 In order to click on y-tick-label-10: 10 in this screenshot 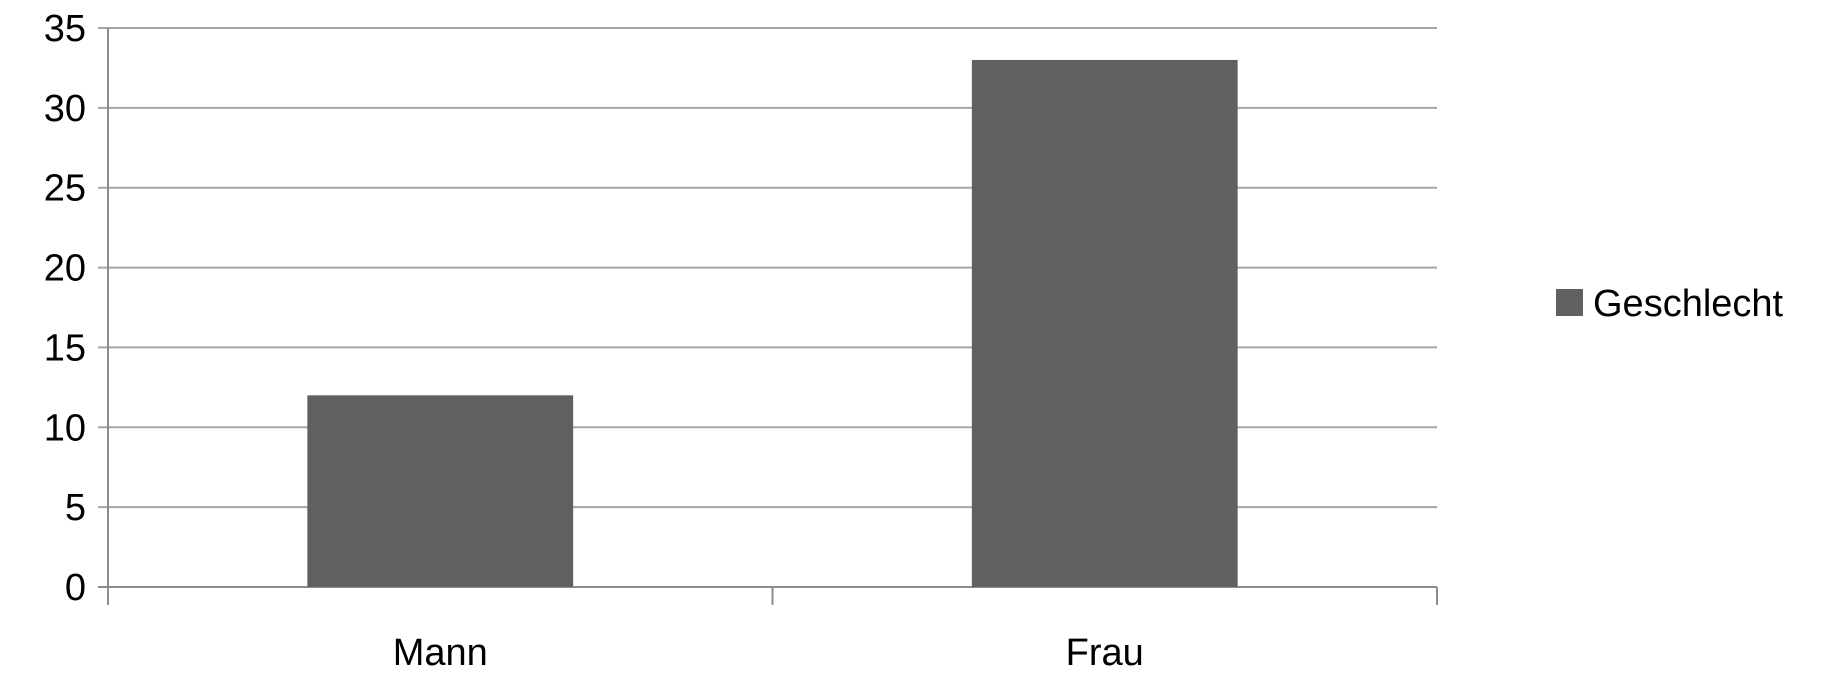, I will do `click(65, 428)`.